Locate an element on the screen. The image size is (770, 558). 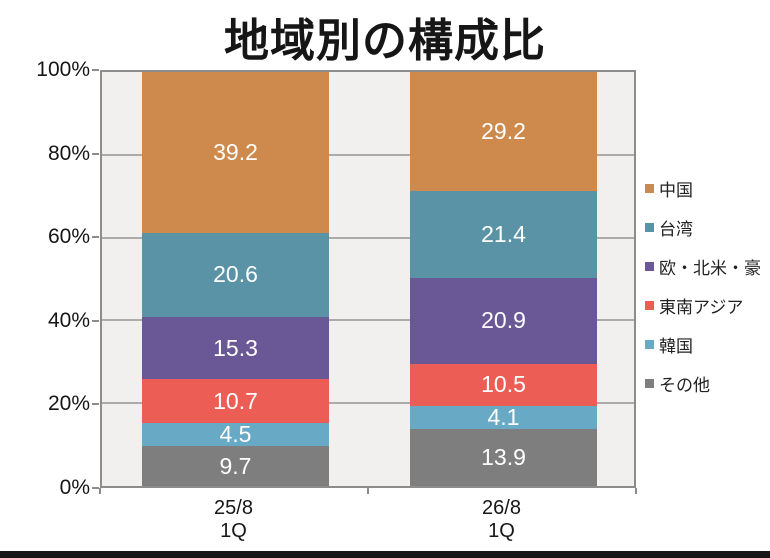
x-axis-label-line: 26/8 is located at coordinates (501, 508).